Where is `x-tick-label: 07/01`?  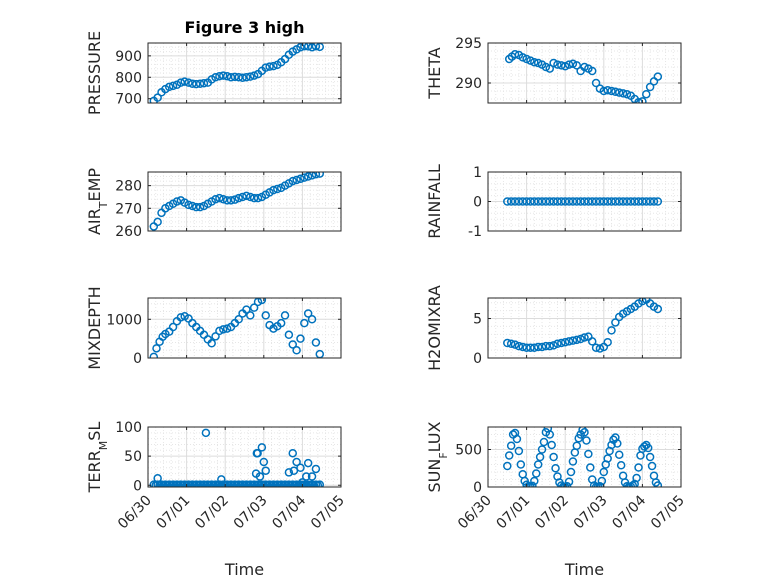 x-tick-label: 07/01 is located at coordinates (174, 513).